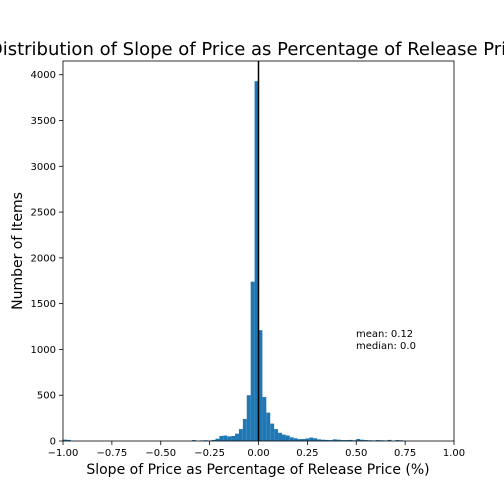  Describe the element at coordinates (43, 350) in the screenshot. I see `y-tick-label: 1000` at that location.